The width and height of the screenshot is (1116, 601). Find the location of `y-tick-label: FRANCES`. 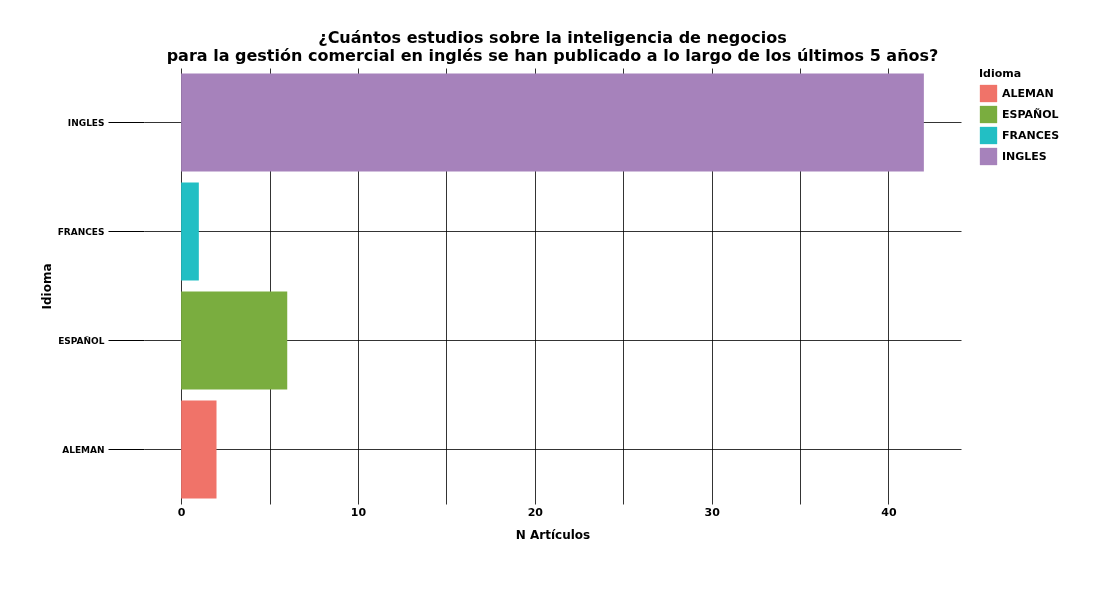

y-tick-label: FRANCES is located at coordinates (81, 231).